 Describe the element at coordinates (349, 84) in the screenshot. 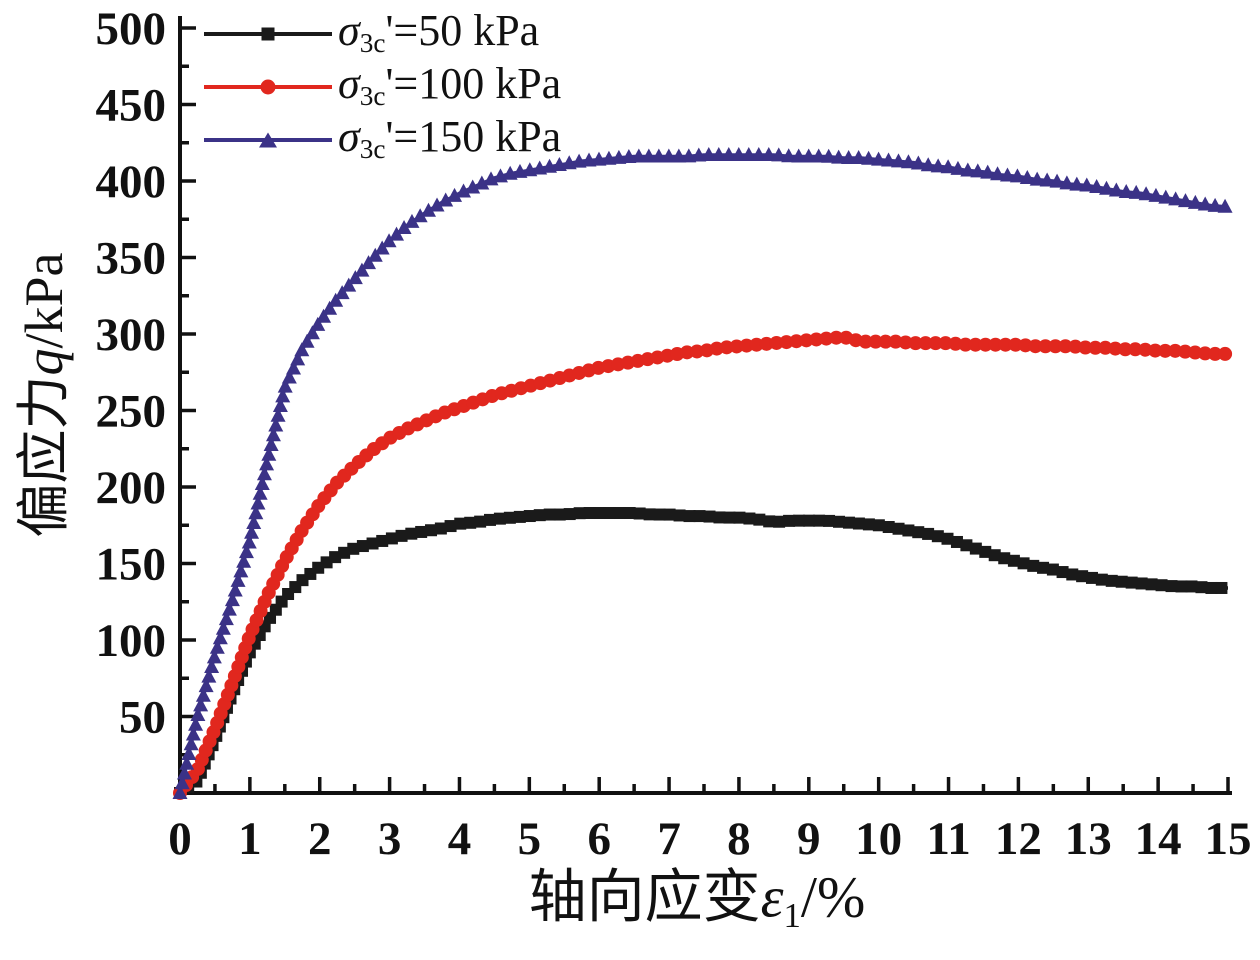

I see `sigma-symbol: σ` at that location.